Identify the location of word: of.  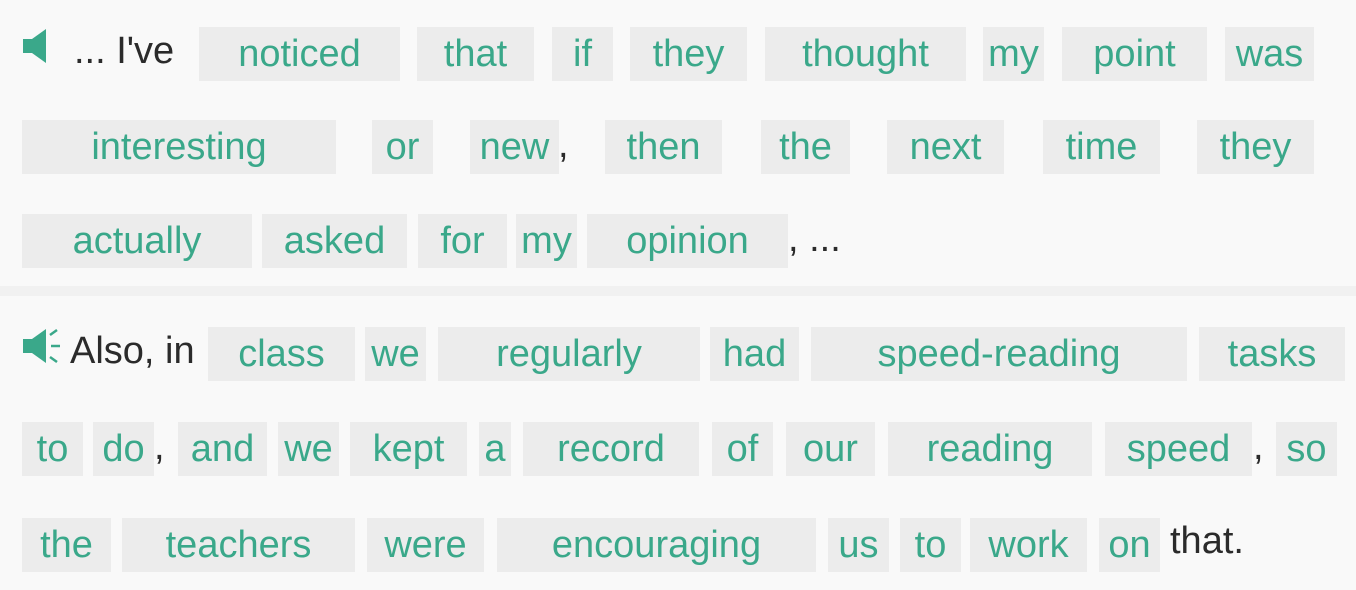
(742, 449).